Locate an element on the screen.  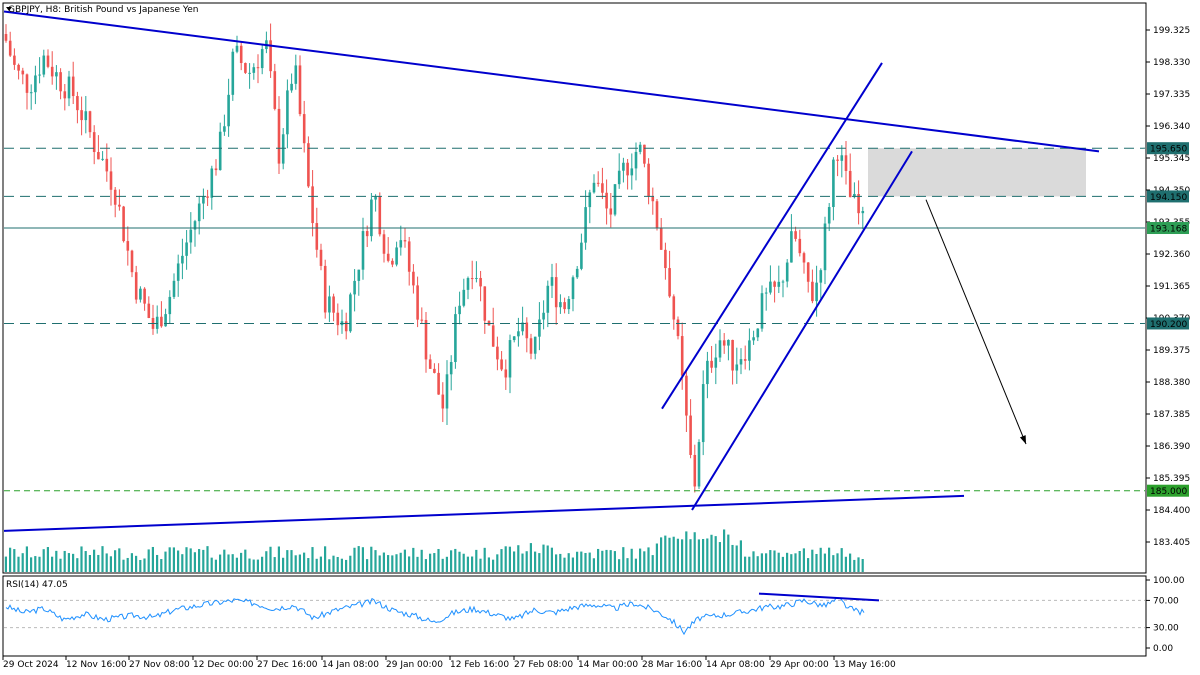
time-tick-label: 29 Jan 00:00 is located at coordinates (414, 665).